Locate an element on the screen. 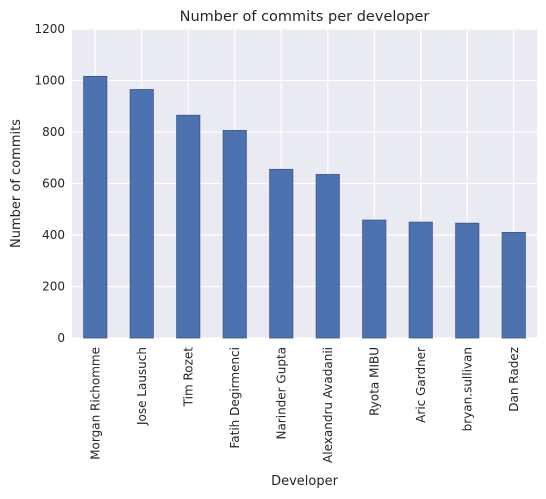  x-tick-label: Narinder Gupta is located at coordinates (281, 393).